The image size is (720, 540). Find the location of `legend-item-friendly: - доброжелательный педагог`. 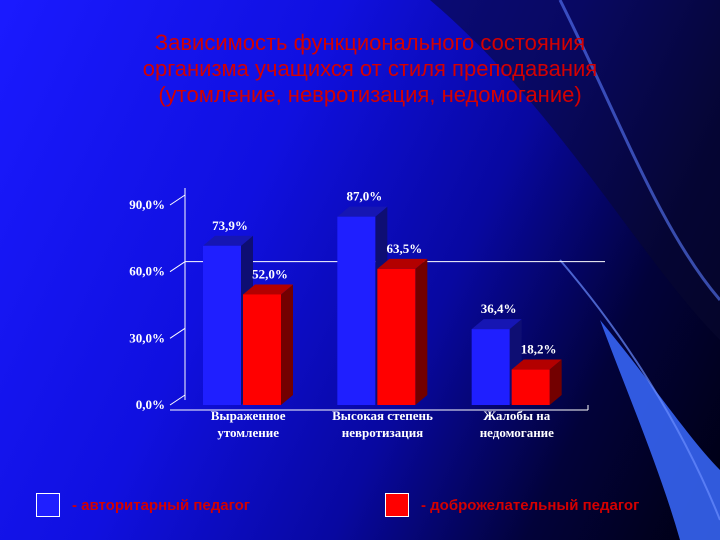

legend-item-friendly: - доброжелательный педагог is located at coordinates (512, 505).